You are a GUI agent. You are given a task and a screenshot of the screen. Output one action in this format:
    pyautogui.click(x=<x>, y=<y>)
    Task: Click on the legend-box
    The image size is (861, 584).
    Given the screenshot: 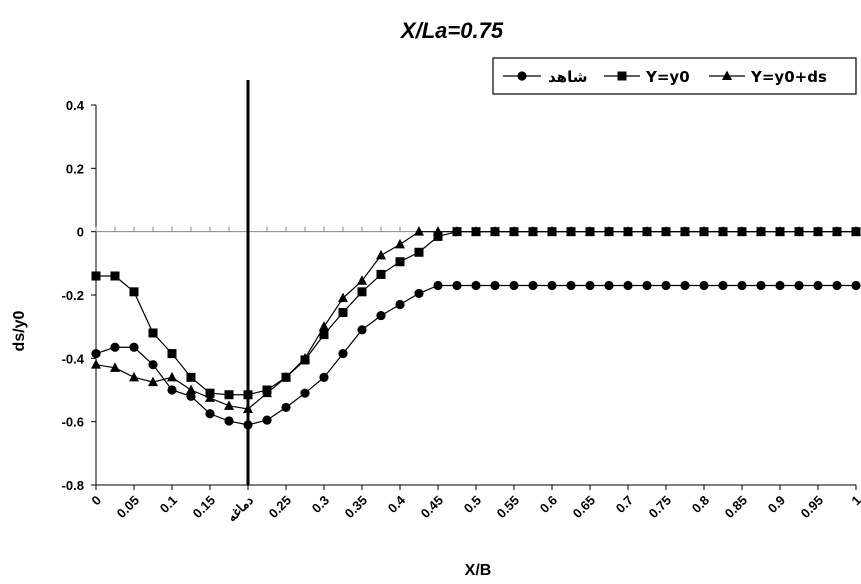 What is the action you would take?
    pyautogui.click(x=674, y=76)
    